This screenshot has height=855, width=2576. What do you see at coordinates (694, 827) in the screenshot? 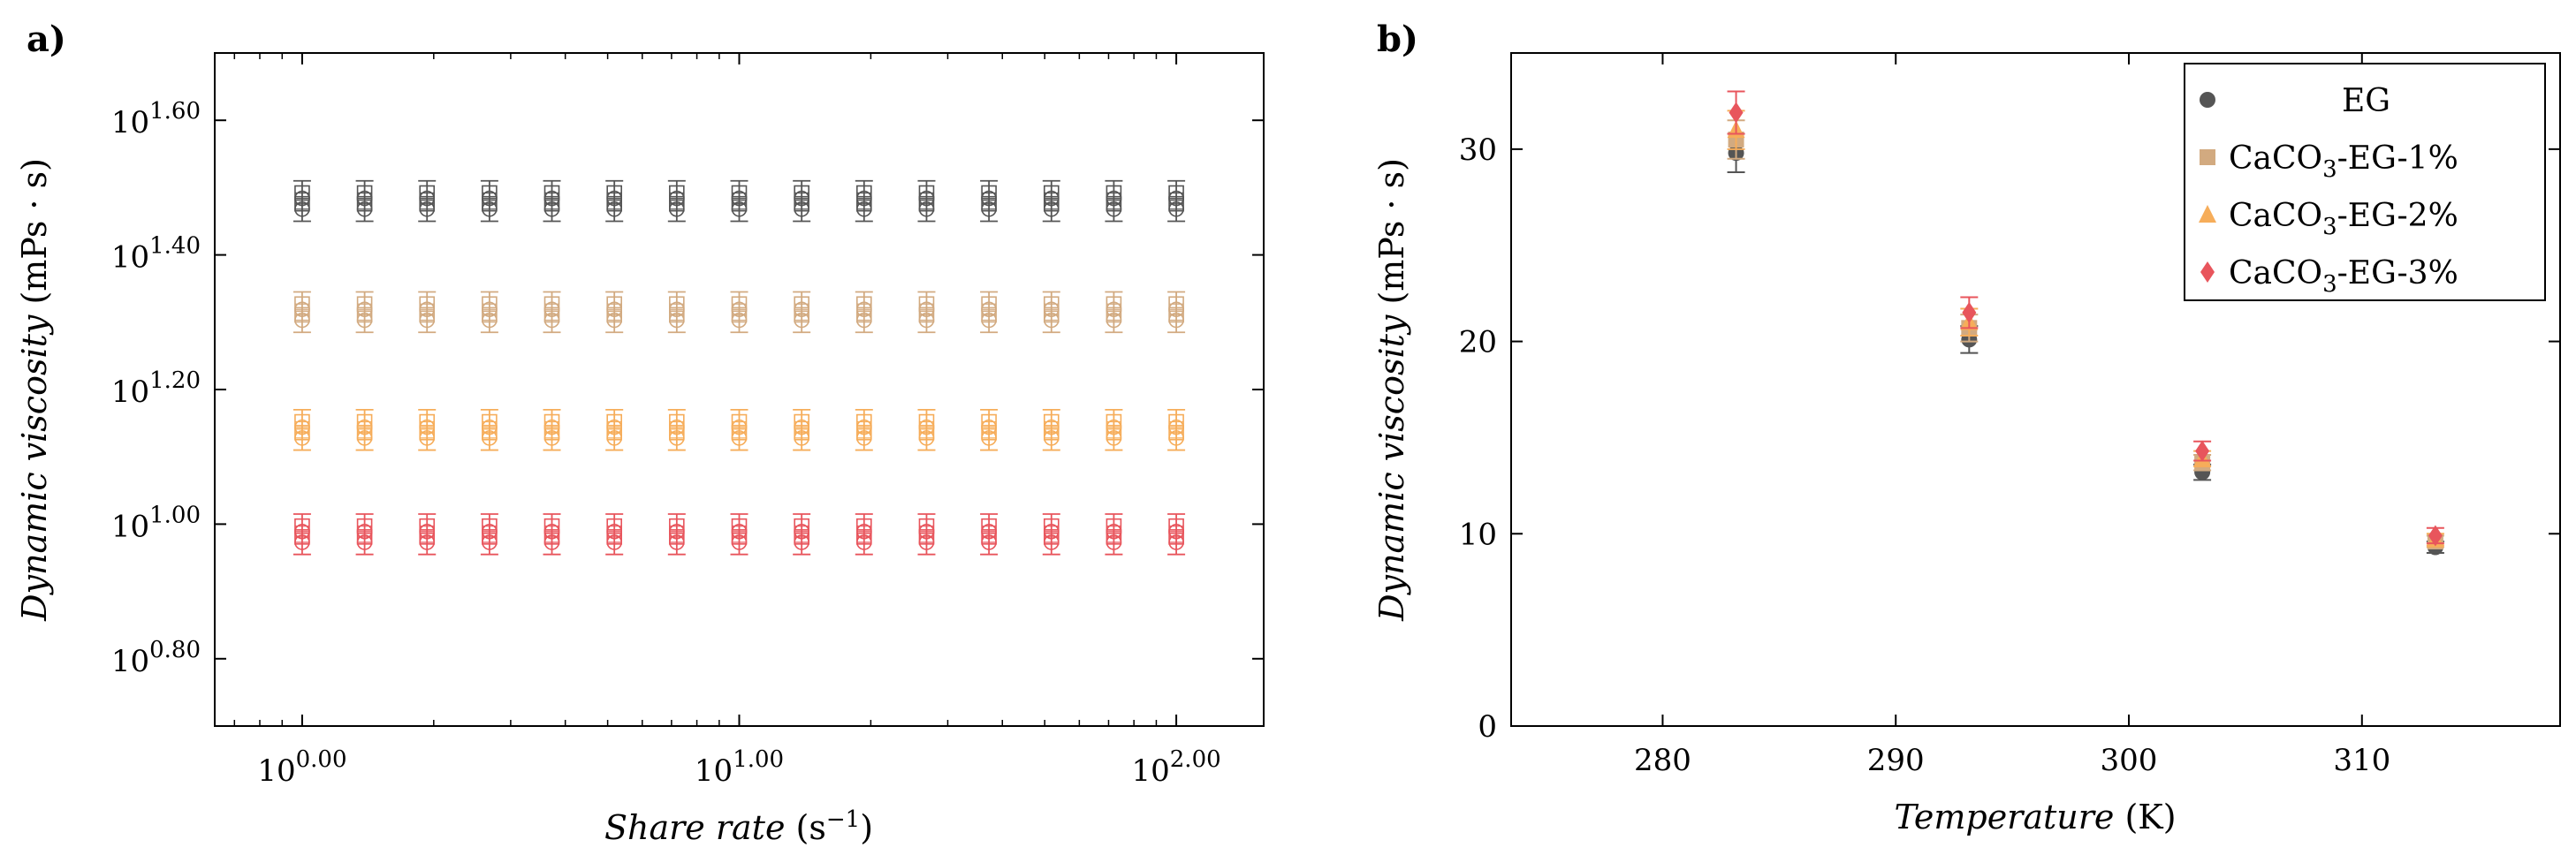
I see `chart-a-xlabel-main: Share rate` at bounding box center [694, 827].